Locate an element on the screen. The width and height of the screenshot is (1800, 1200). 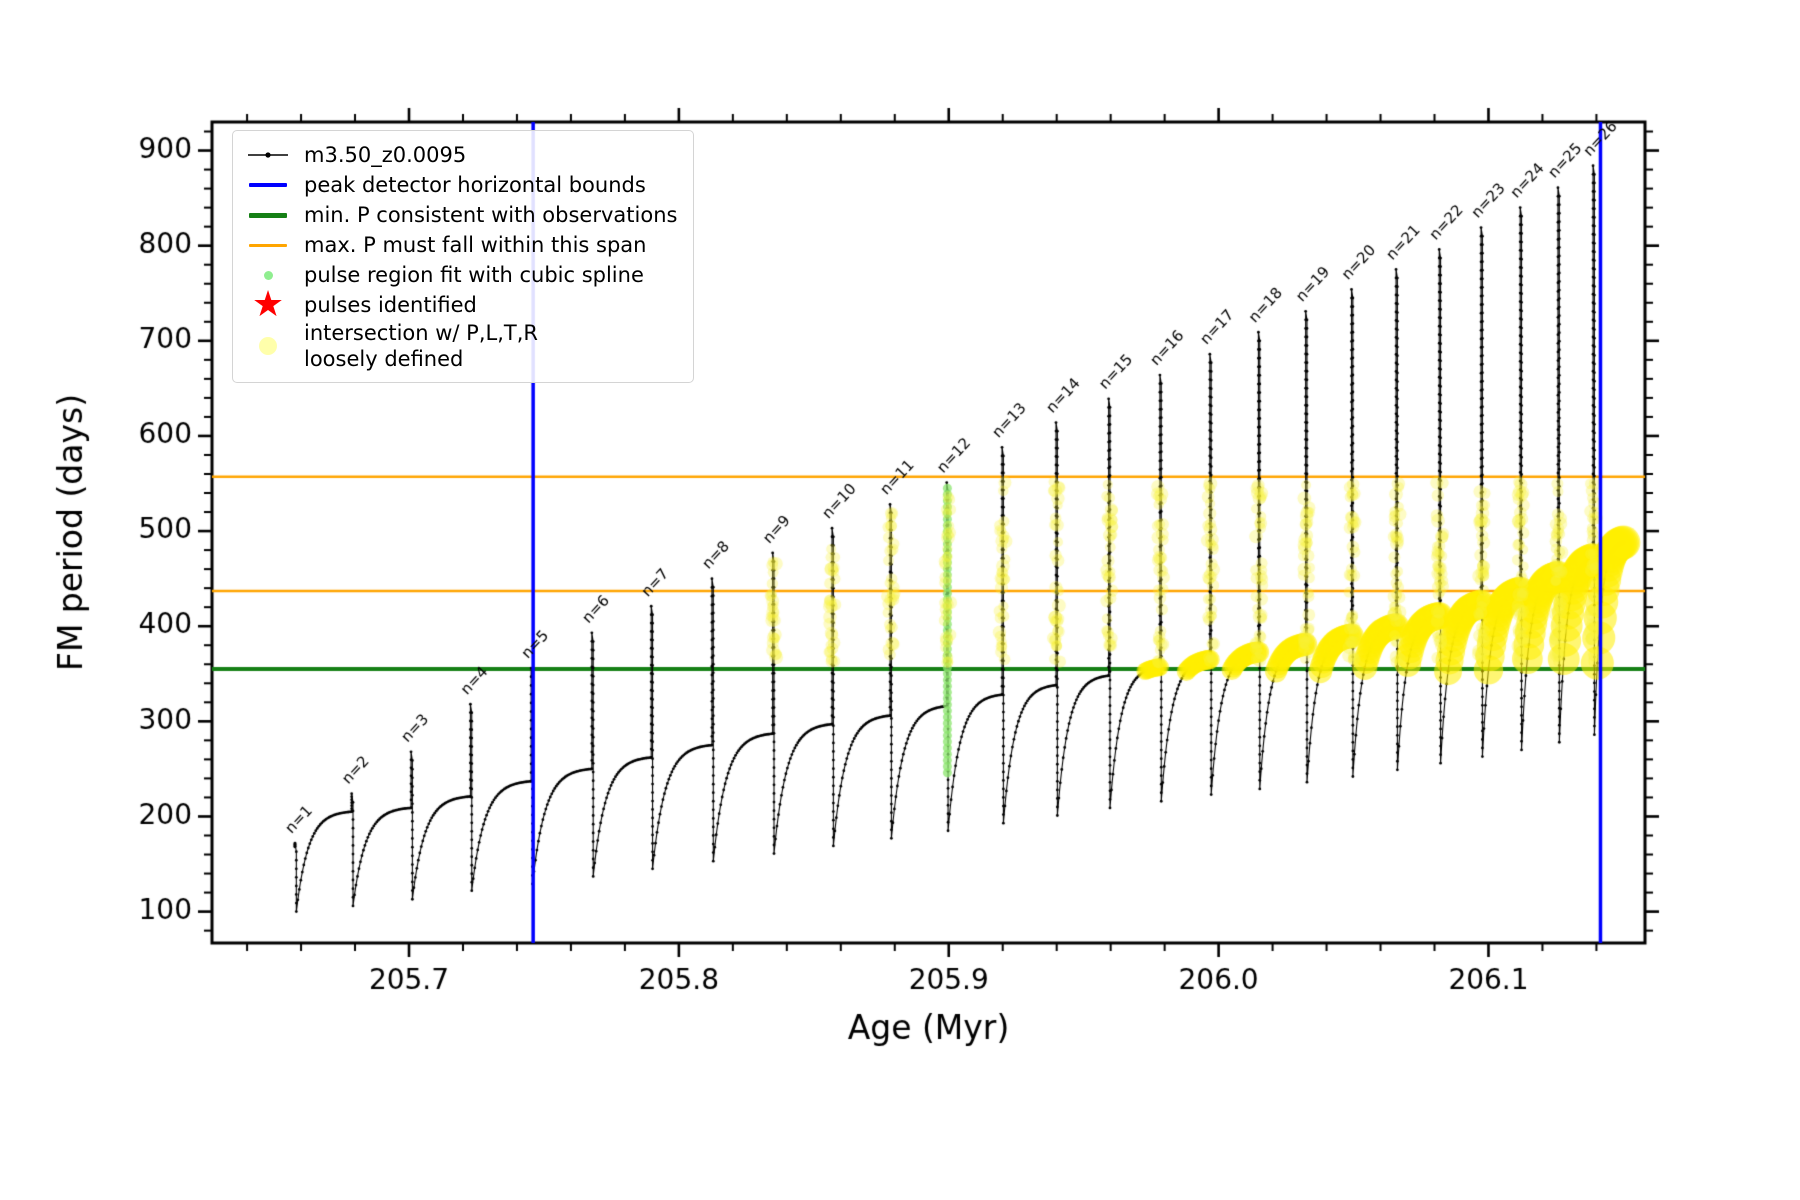
legend-item-series: m3.50_z0.0095 is located at coordinates (461, 155).